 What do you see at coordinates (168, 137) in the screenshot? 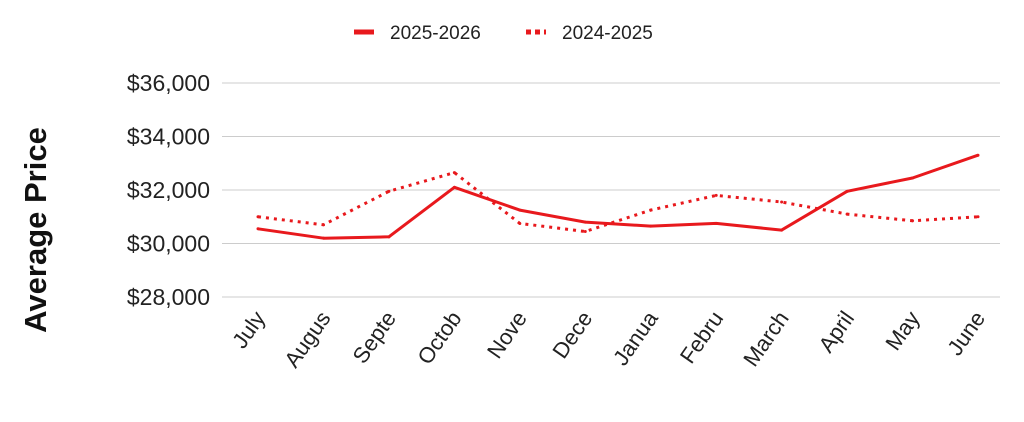
I see `y-tick-label: $34,000` at bounding box center [168, 137].